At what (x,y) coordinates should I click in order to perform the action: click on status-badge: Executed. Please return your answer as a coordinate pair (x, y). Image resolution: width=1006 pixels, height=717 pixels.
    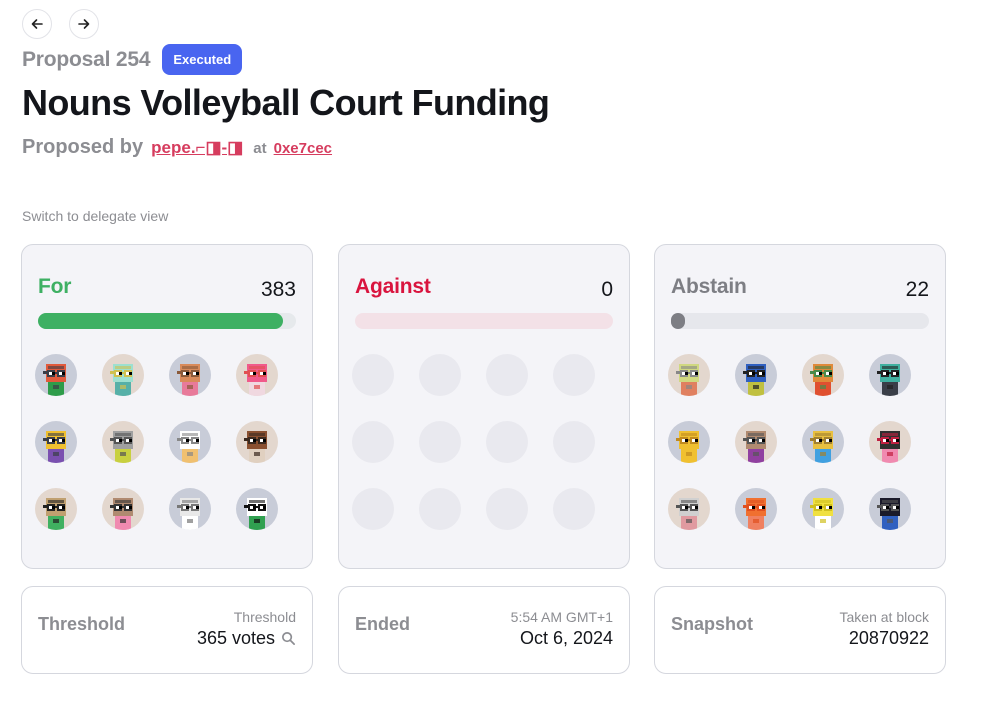
    Looking at the image, I should click on (202, 59).